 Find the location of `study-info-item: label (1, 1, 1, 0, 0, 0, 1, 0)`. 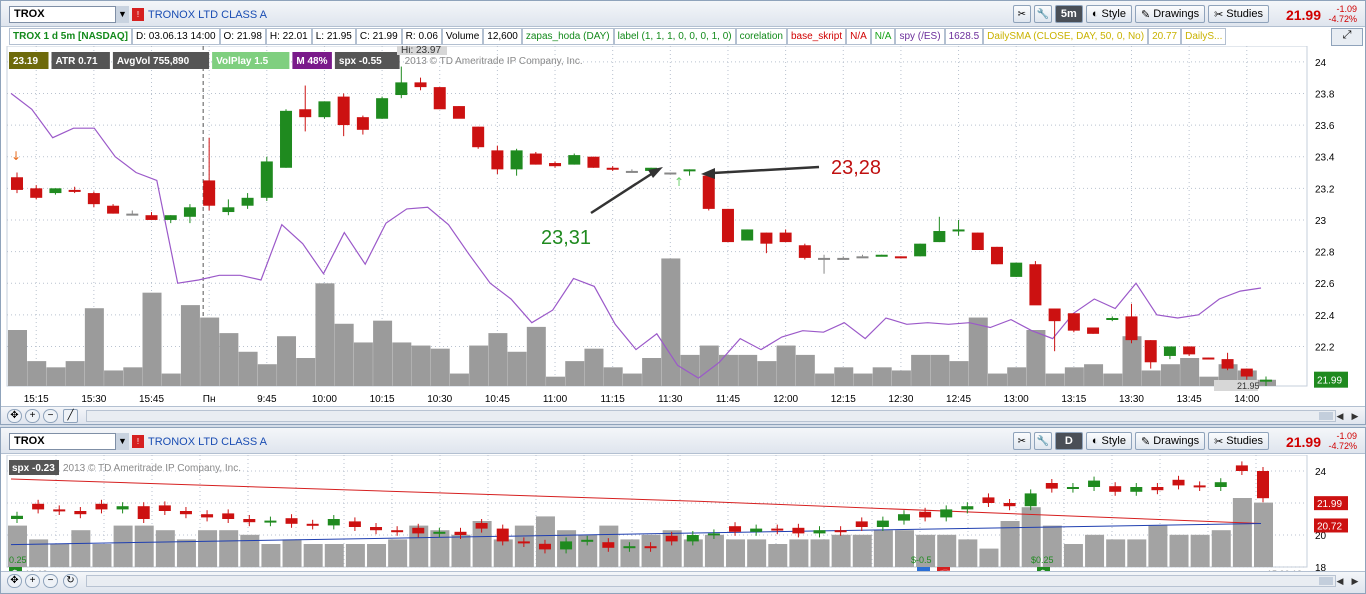

study-info-item: label (1, 1, 1, 0, 0, 0, 1, 0) is located at coordinates (674, 36).